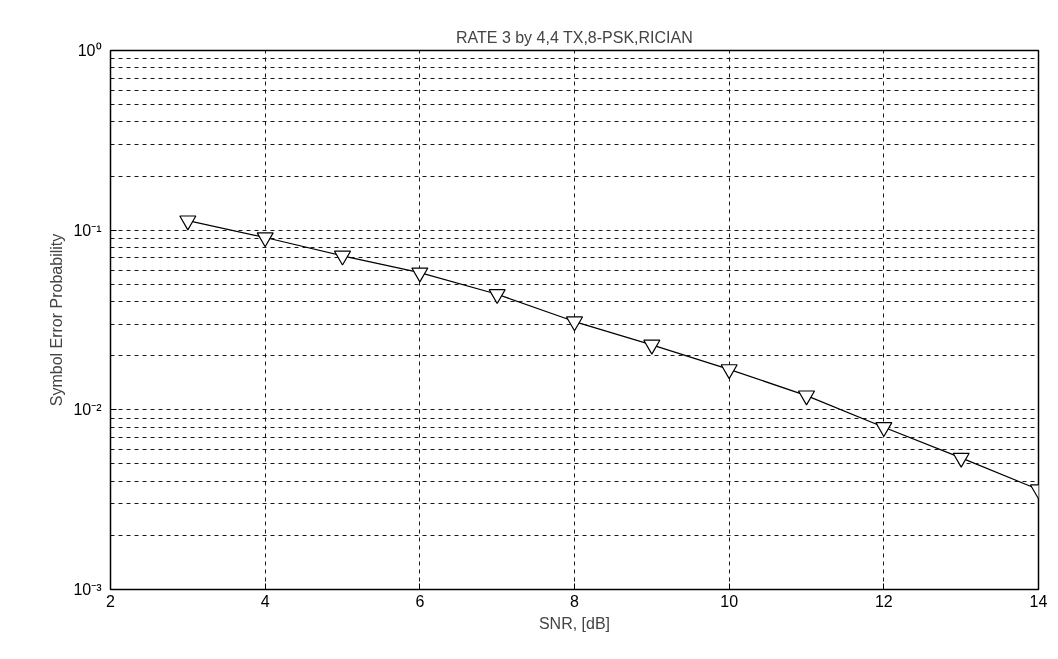 Image resolution: width=1058 pixels, height=659 pixels. Describe the element at coordinates (88, 410) in the screenshot. I see `y-tick-label: 10⁻²` at that location.